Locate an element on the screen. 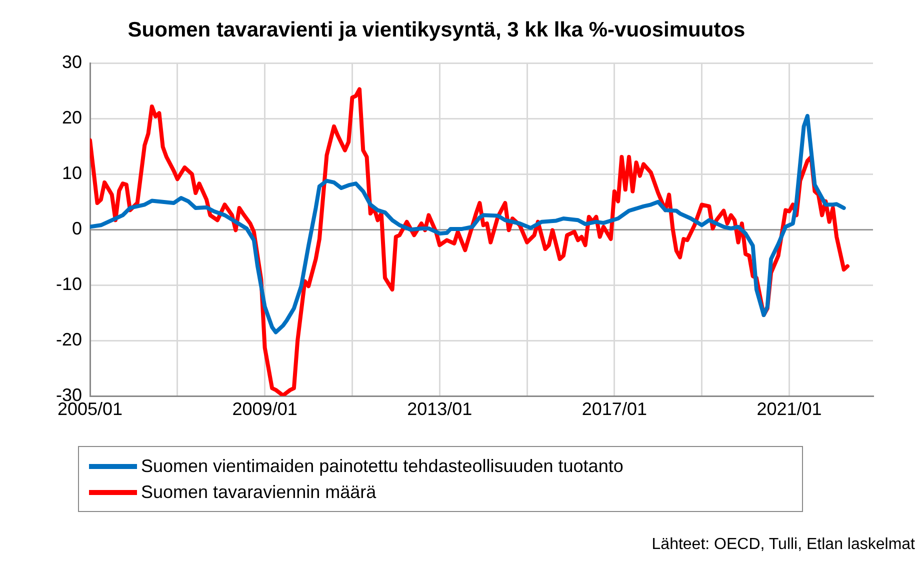 The height and width of the screenshot is (568, 923). y-tick-label: -20 is located at coordinates (69, 340).